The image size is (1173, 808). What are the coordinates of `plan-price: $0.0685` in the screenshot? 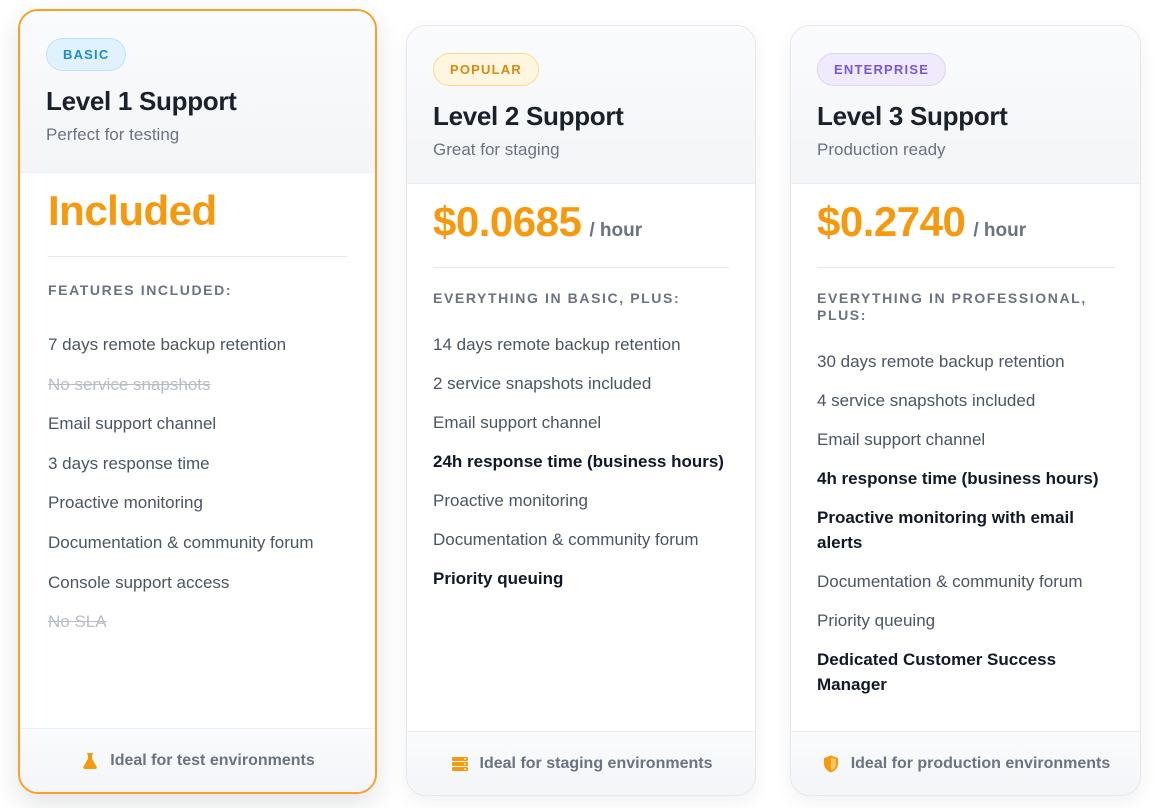 It's located at (507, 221).